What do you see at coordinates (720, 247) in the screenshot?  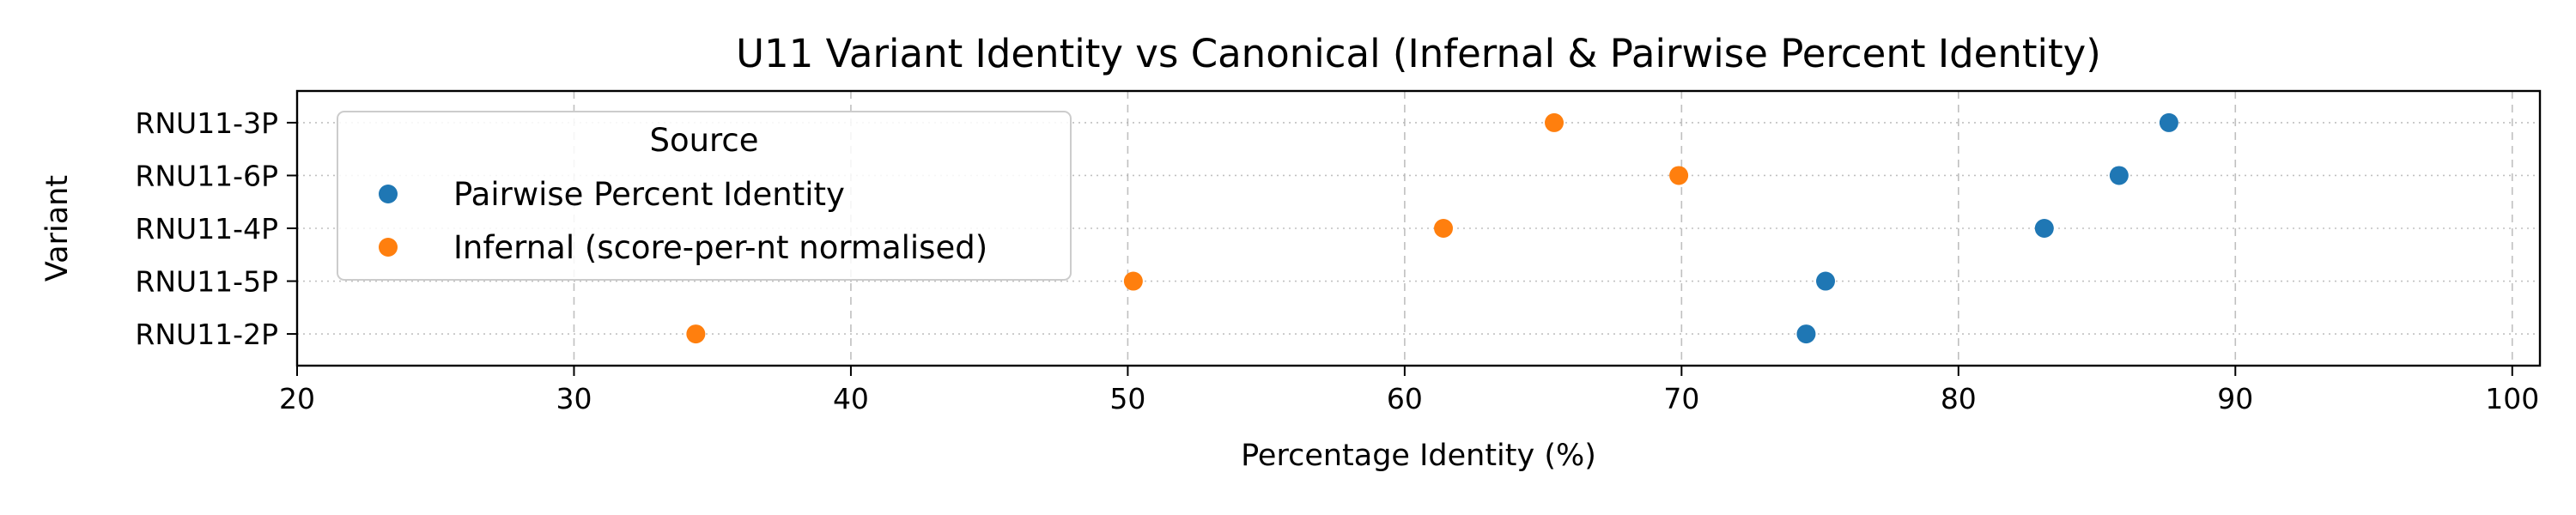 I see `legend-label-infernal: Infernal (score-per-nt normalised)` at bounding box center [720, 247].